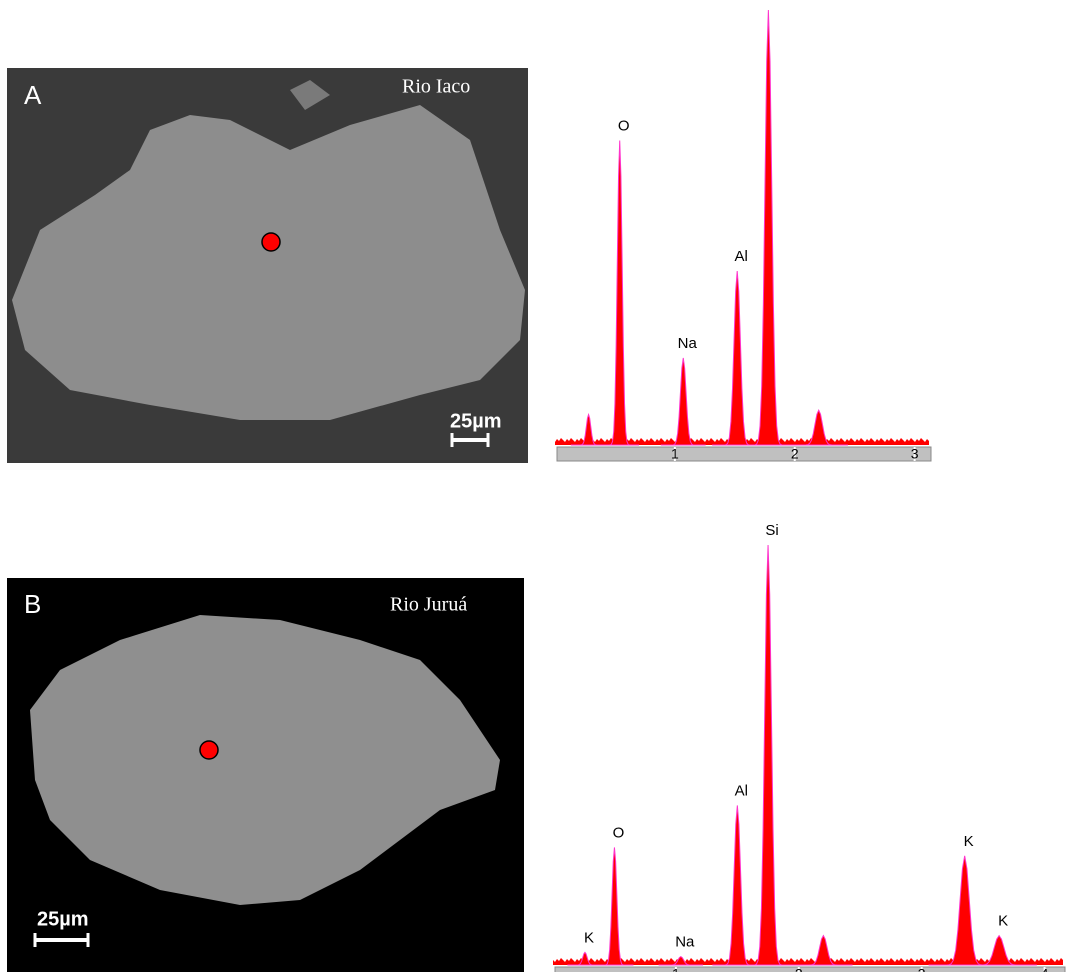 The image size is (1077, 977). Describe the element at coordinates (428, 605) in the screenshot. I see `site-name: Rio Juruá` at that location.